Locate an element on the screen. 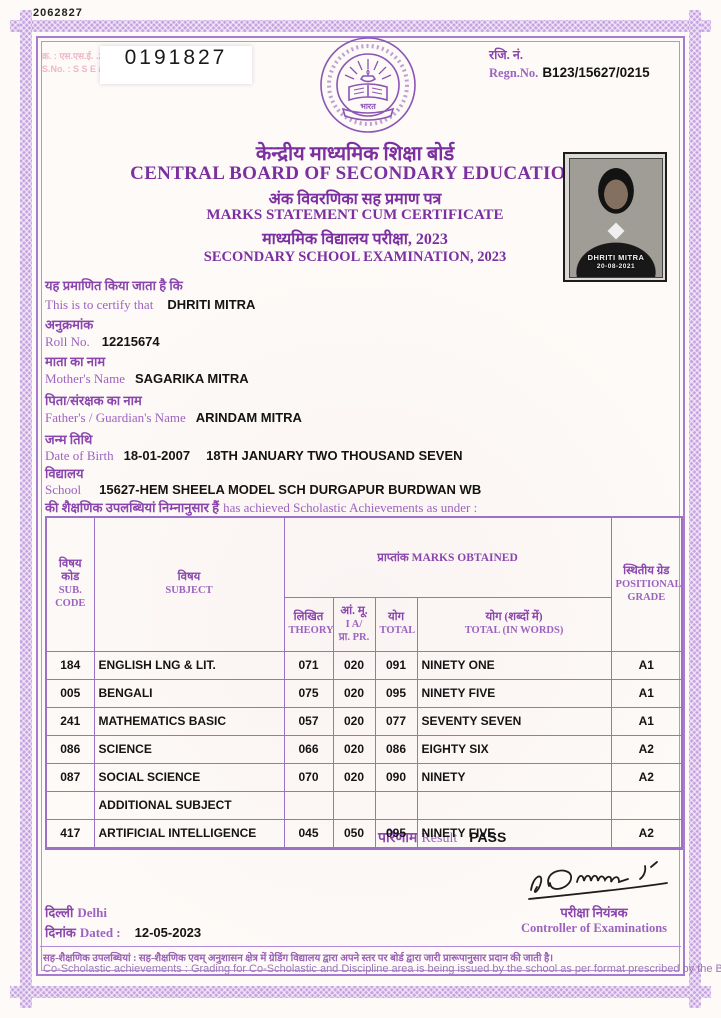  dob-value: 18-01-2007 is located at coordinates (157, 455).